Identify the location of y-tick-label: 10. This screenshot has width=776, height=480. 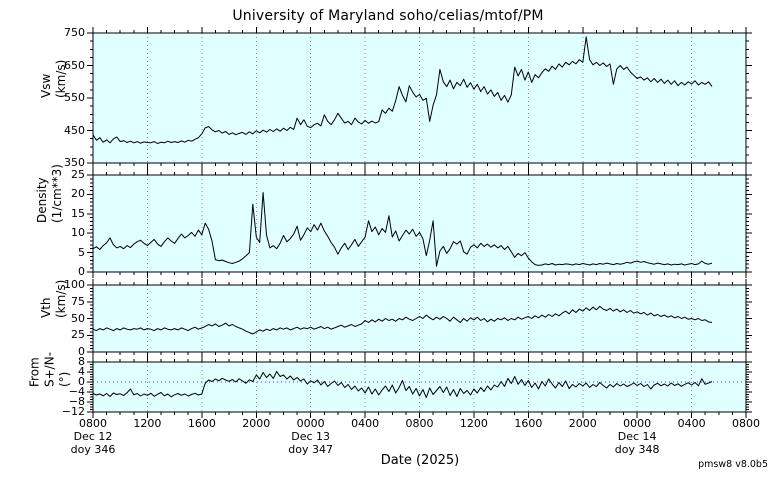
(78, 233).